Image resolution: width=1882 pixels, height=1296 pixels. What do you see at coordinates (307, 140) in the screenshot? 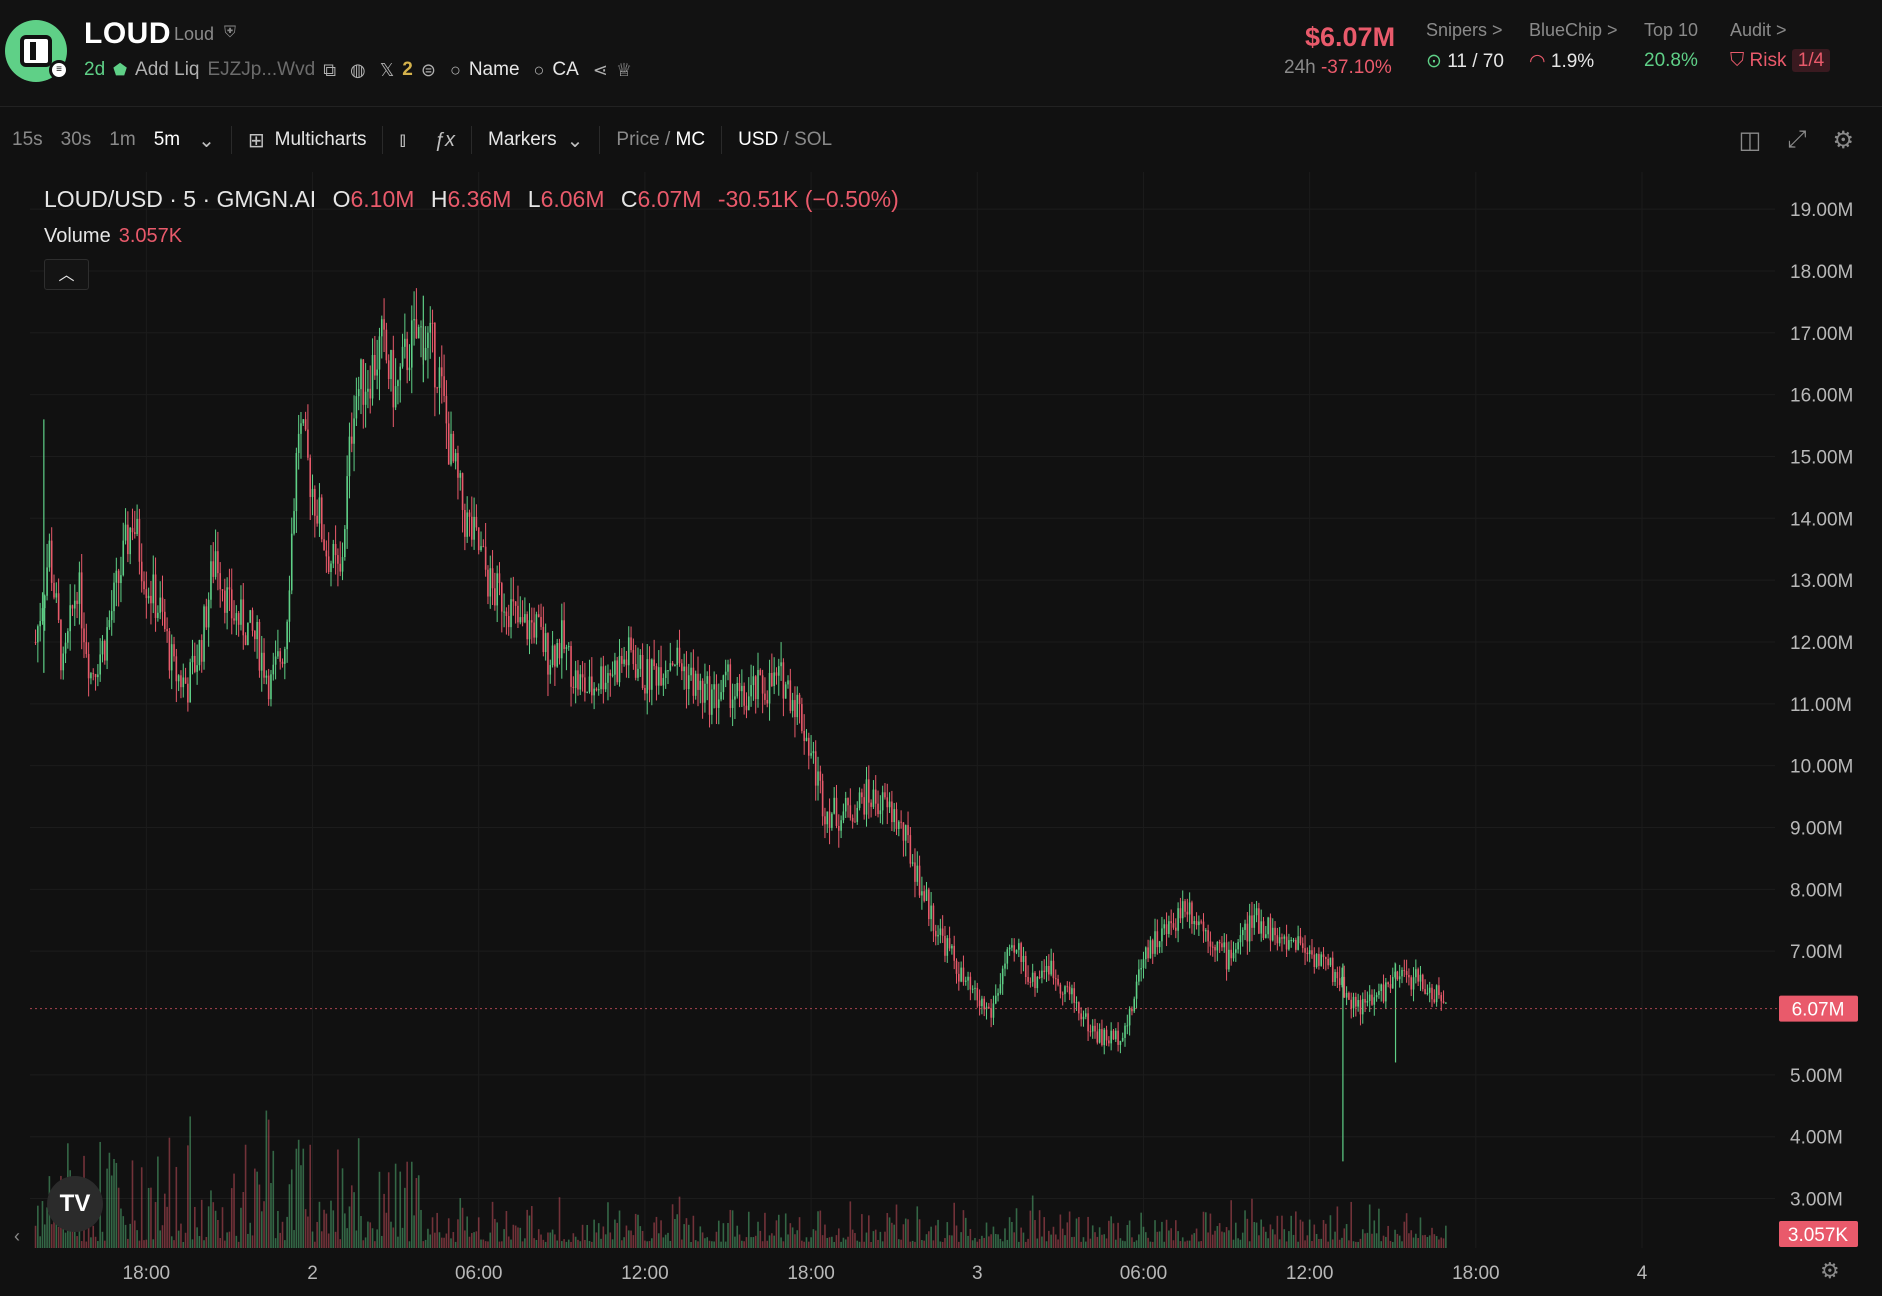
I see `multicharts-button: ⊞ Multicharts` at bounding box center [307, 140].